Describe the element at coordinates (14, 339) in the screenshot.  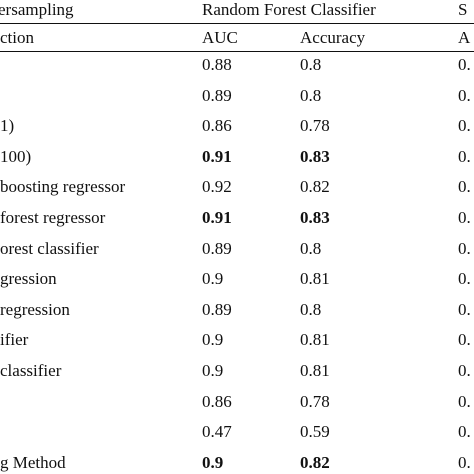
I see `row-label: ifier` at that location.